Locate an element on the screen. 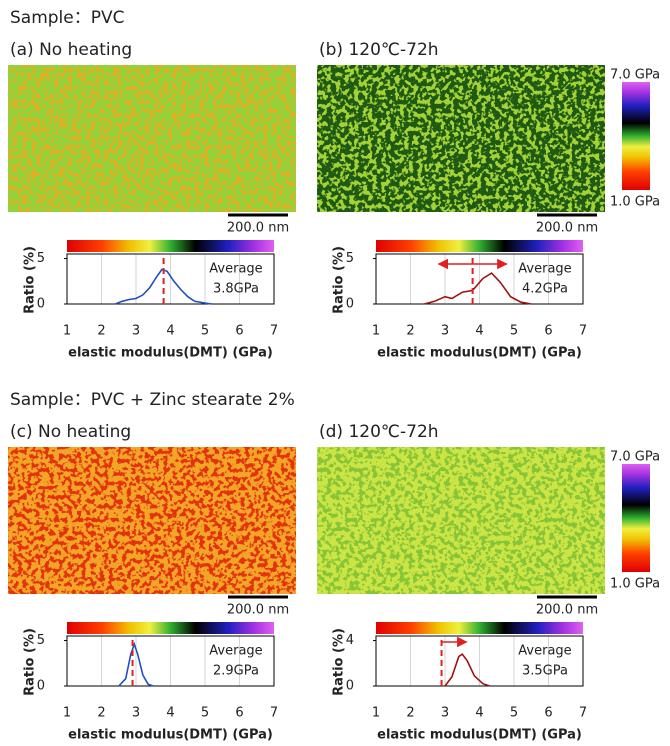 The height and width of the screenshot is (746, 670). average-label: 3.5GPa is located at coordinates (545, 671).